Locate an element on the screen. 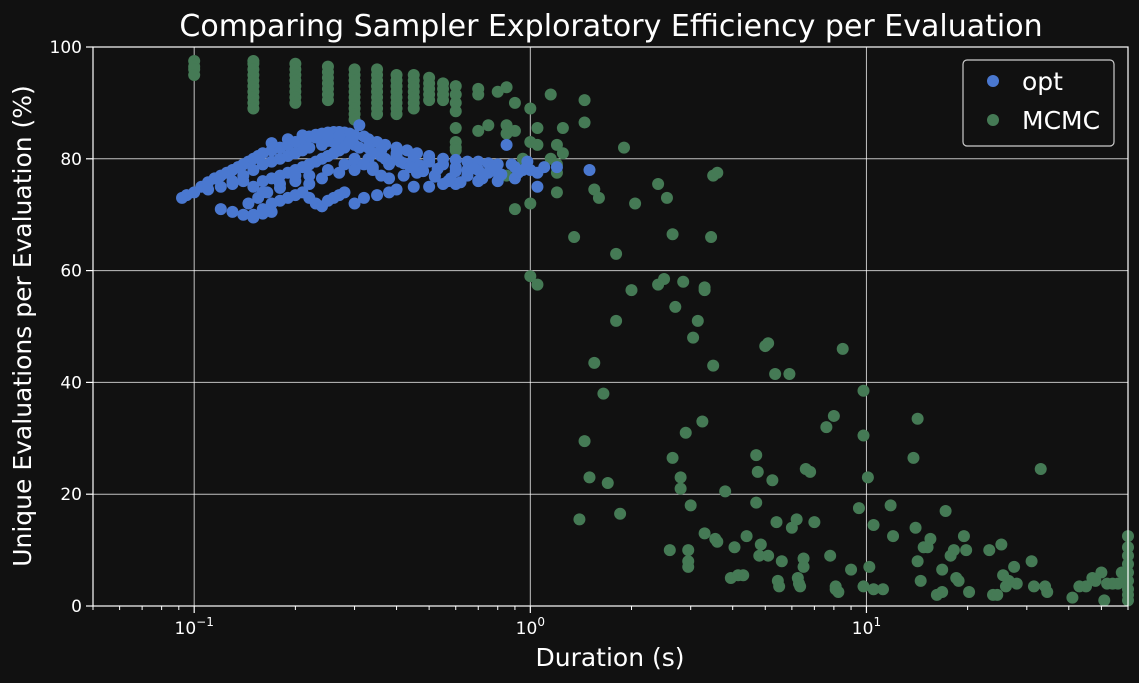 This screenshot has height=683, width=1139. y-tick-label: 40 is located at coordinates (71, 383).